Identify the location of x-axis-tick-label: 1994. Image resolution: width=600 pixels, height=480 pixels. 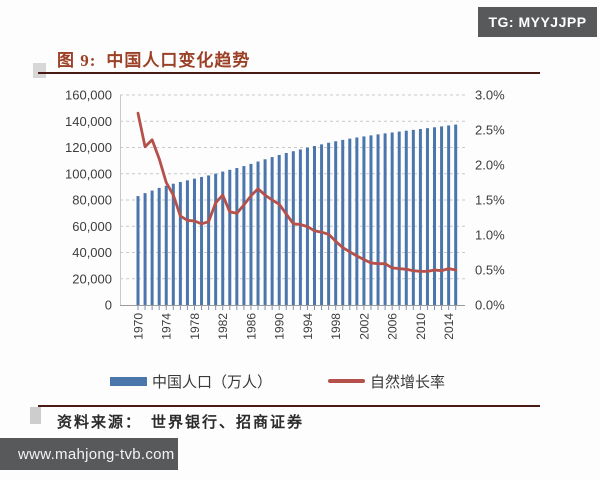
(308, 326).